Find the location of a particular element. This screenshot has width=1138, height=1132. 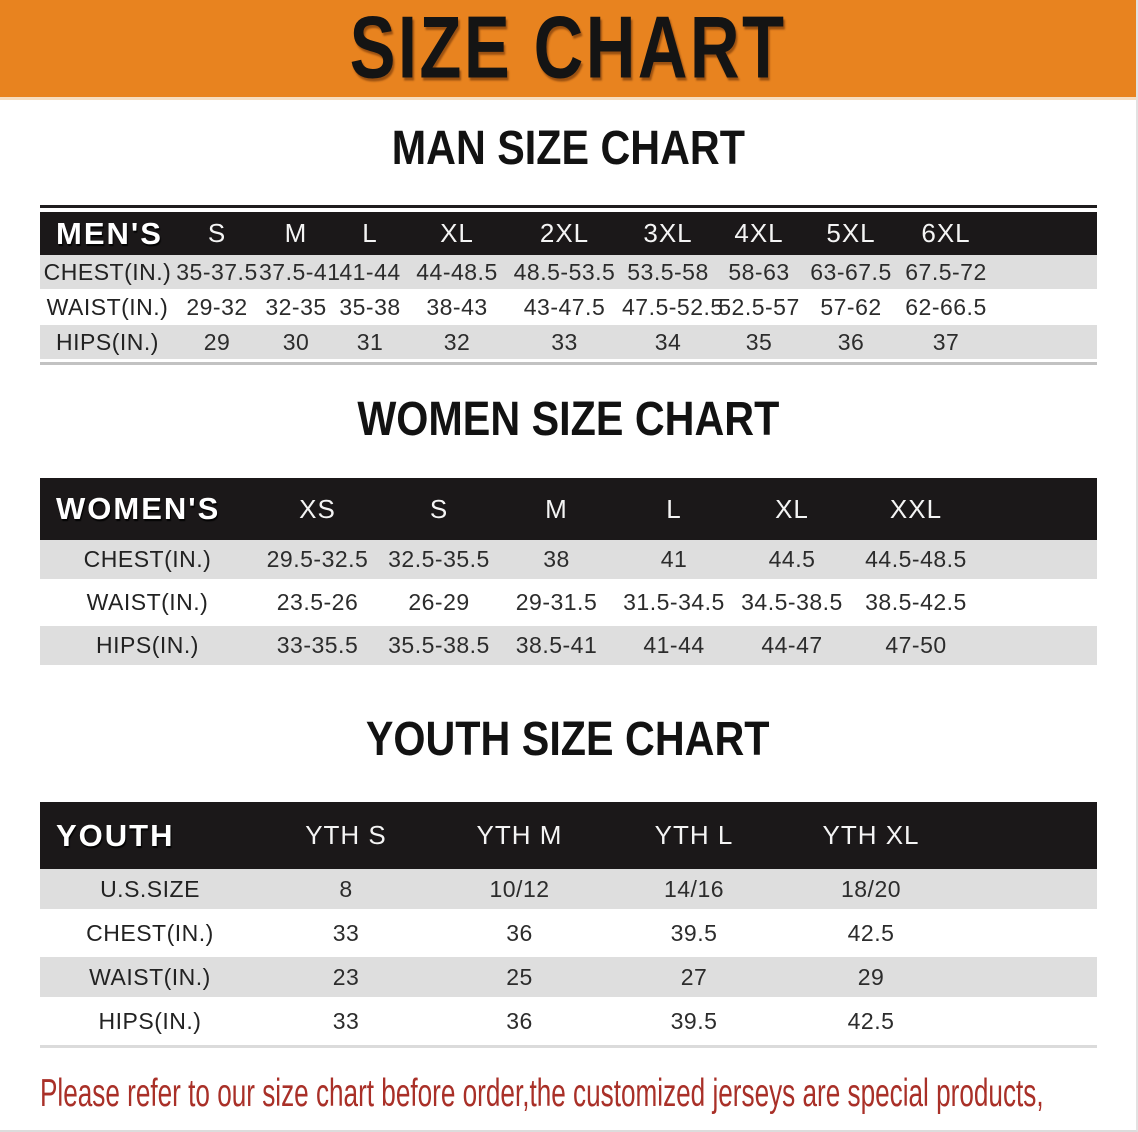

womens-table-title: WOMEN'S is located at coordinates (138, 508).